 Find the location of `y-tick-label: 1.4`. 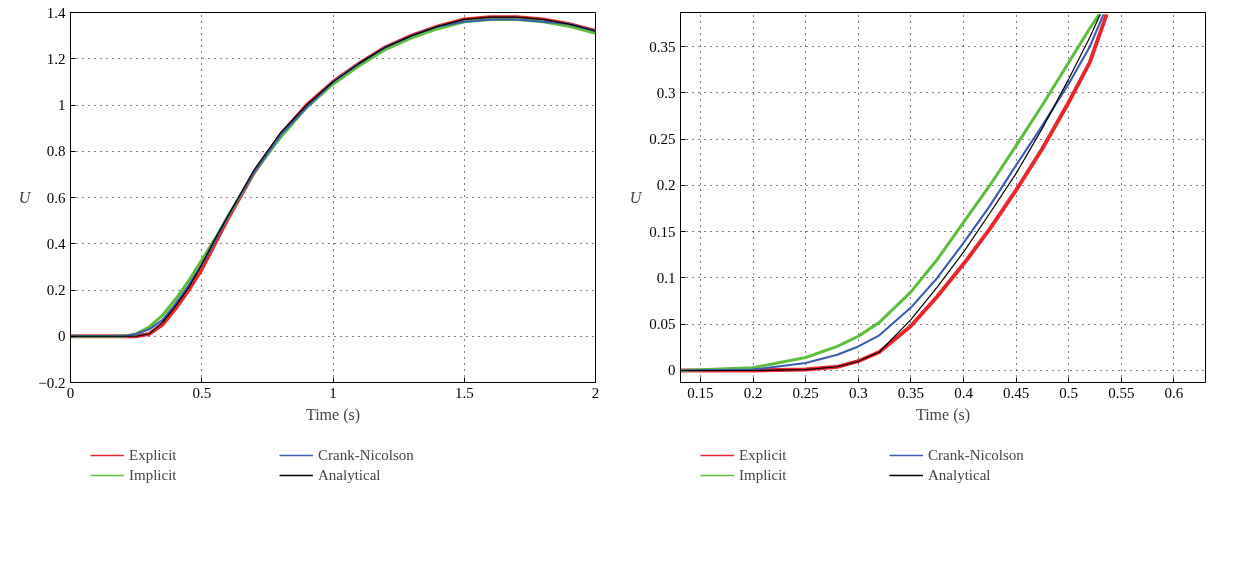

y-tick-label: 1.4 is located at coordinates (56, 12).